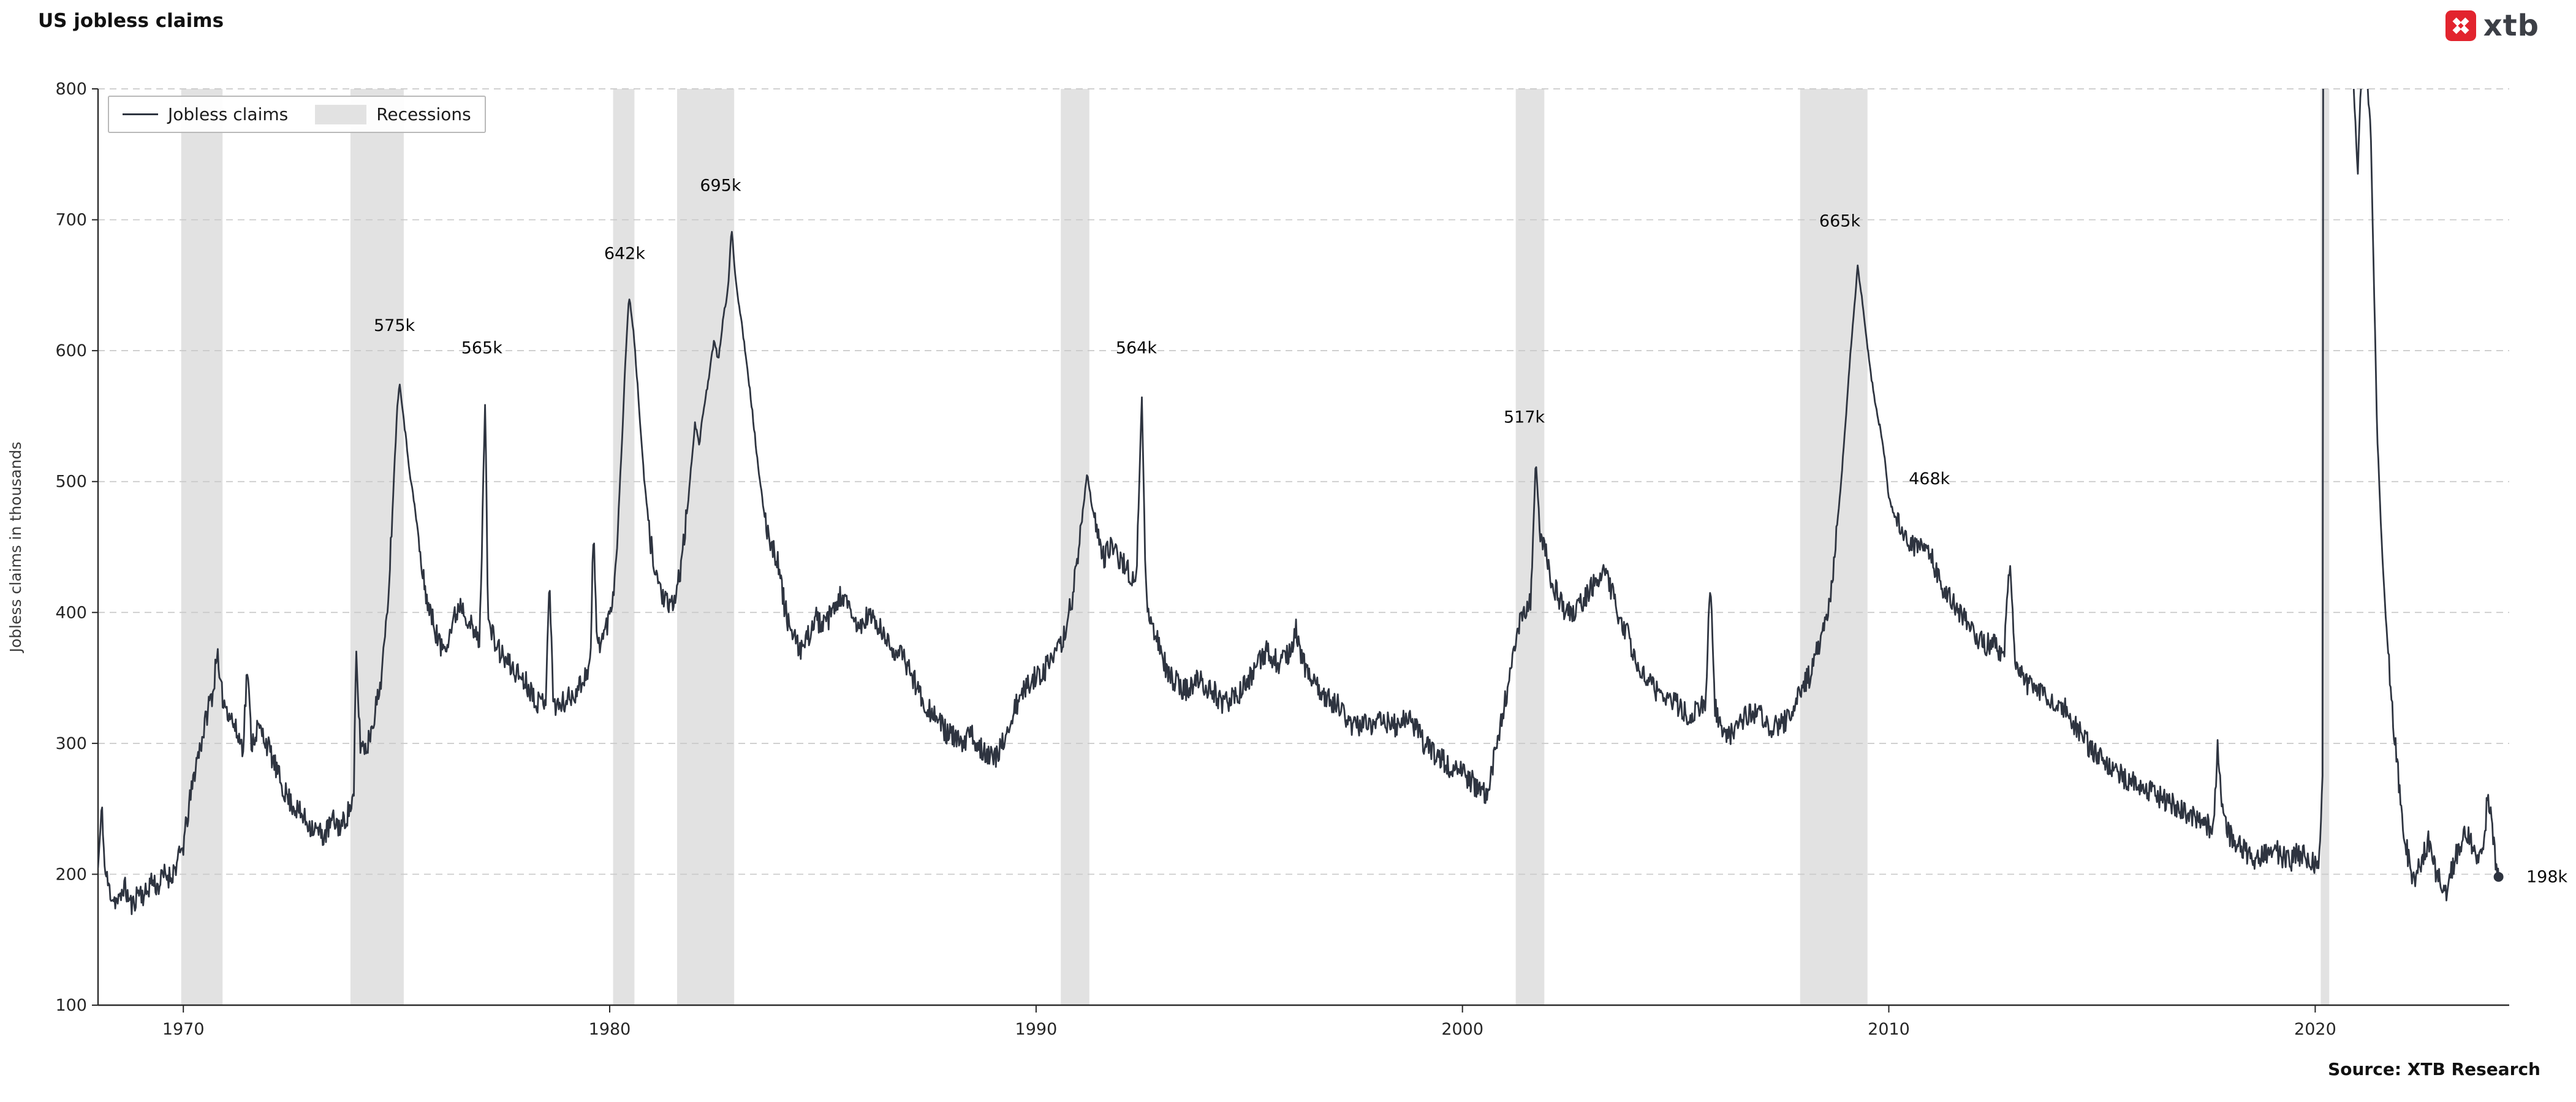 Image resolution: width=2576 pixels, height=1102 pixels. I want to click on legend-item-jobless-claims: Jobless claims, so click(205, 114).